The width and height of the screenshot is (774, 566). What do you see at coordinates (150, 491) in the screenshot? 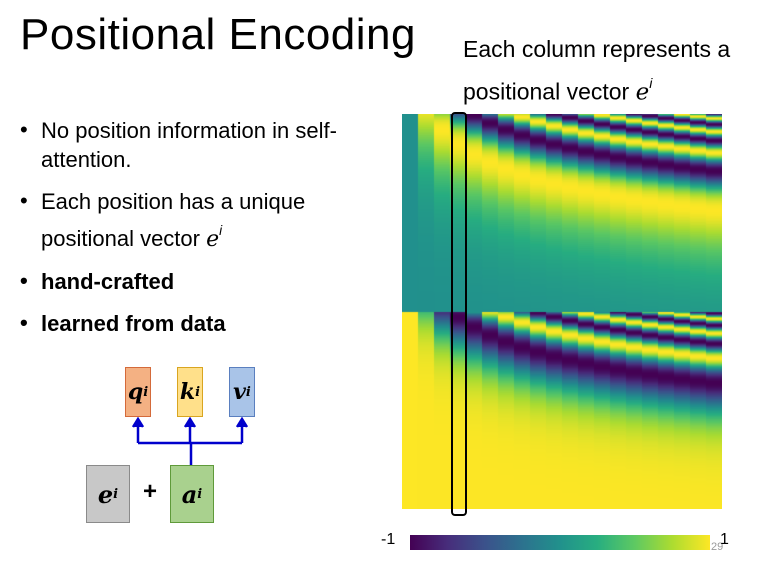
I see `plus-sign: +` at bounding box center [150, 491].